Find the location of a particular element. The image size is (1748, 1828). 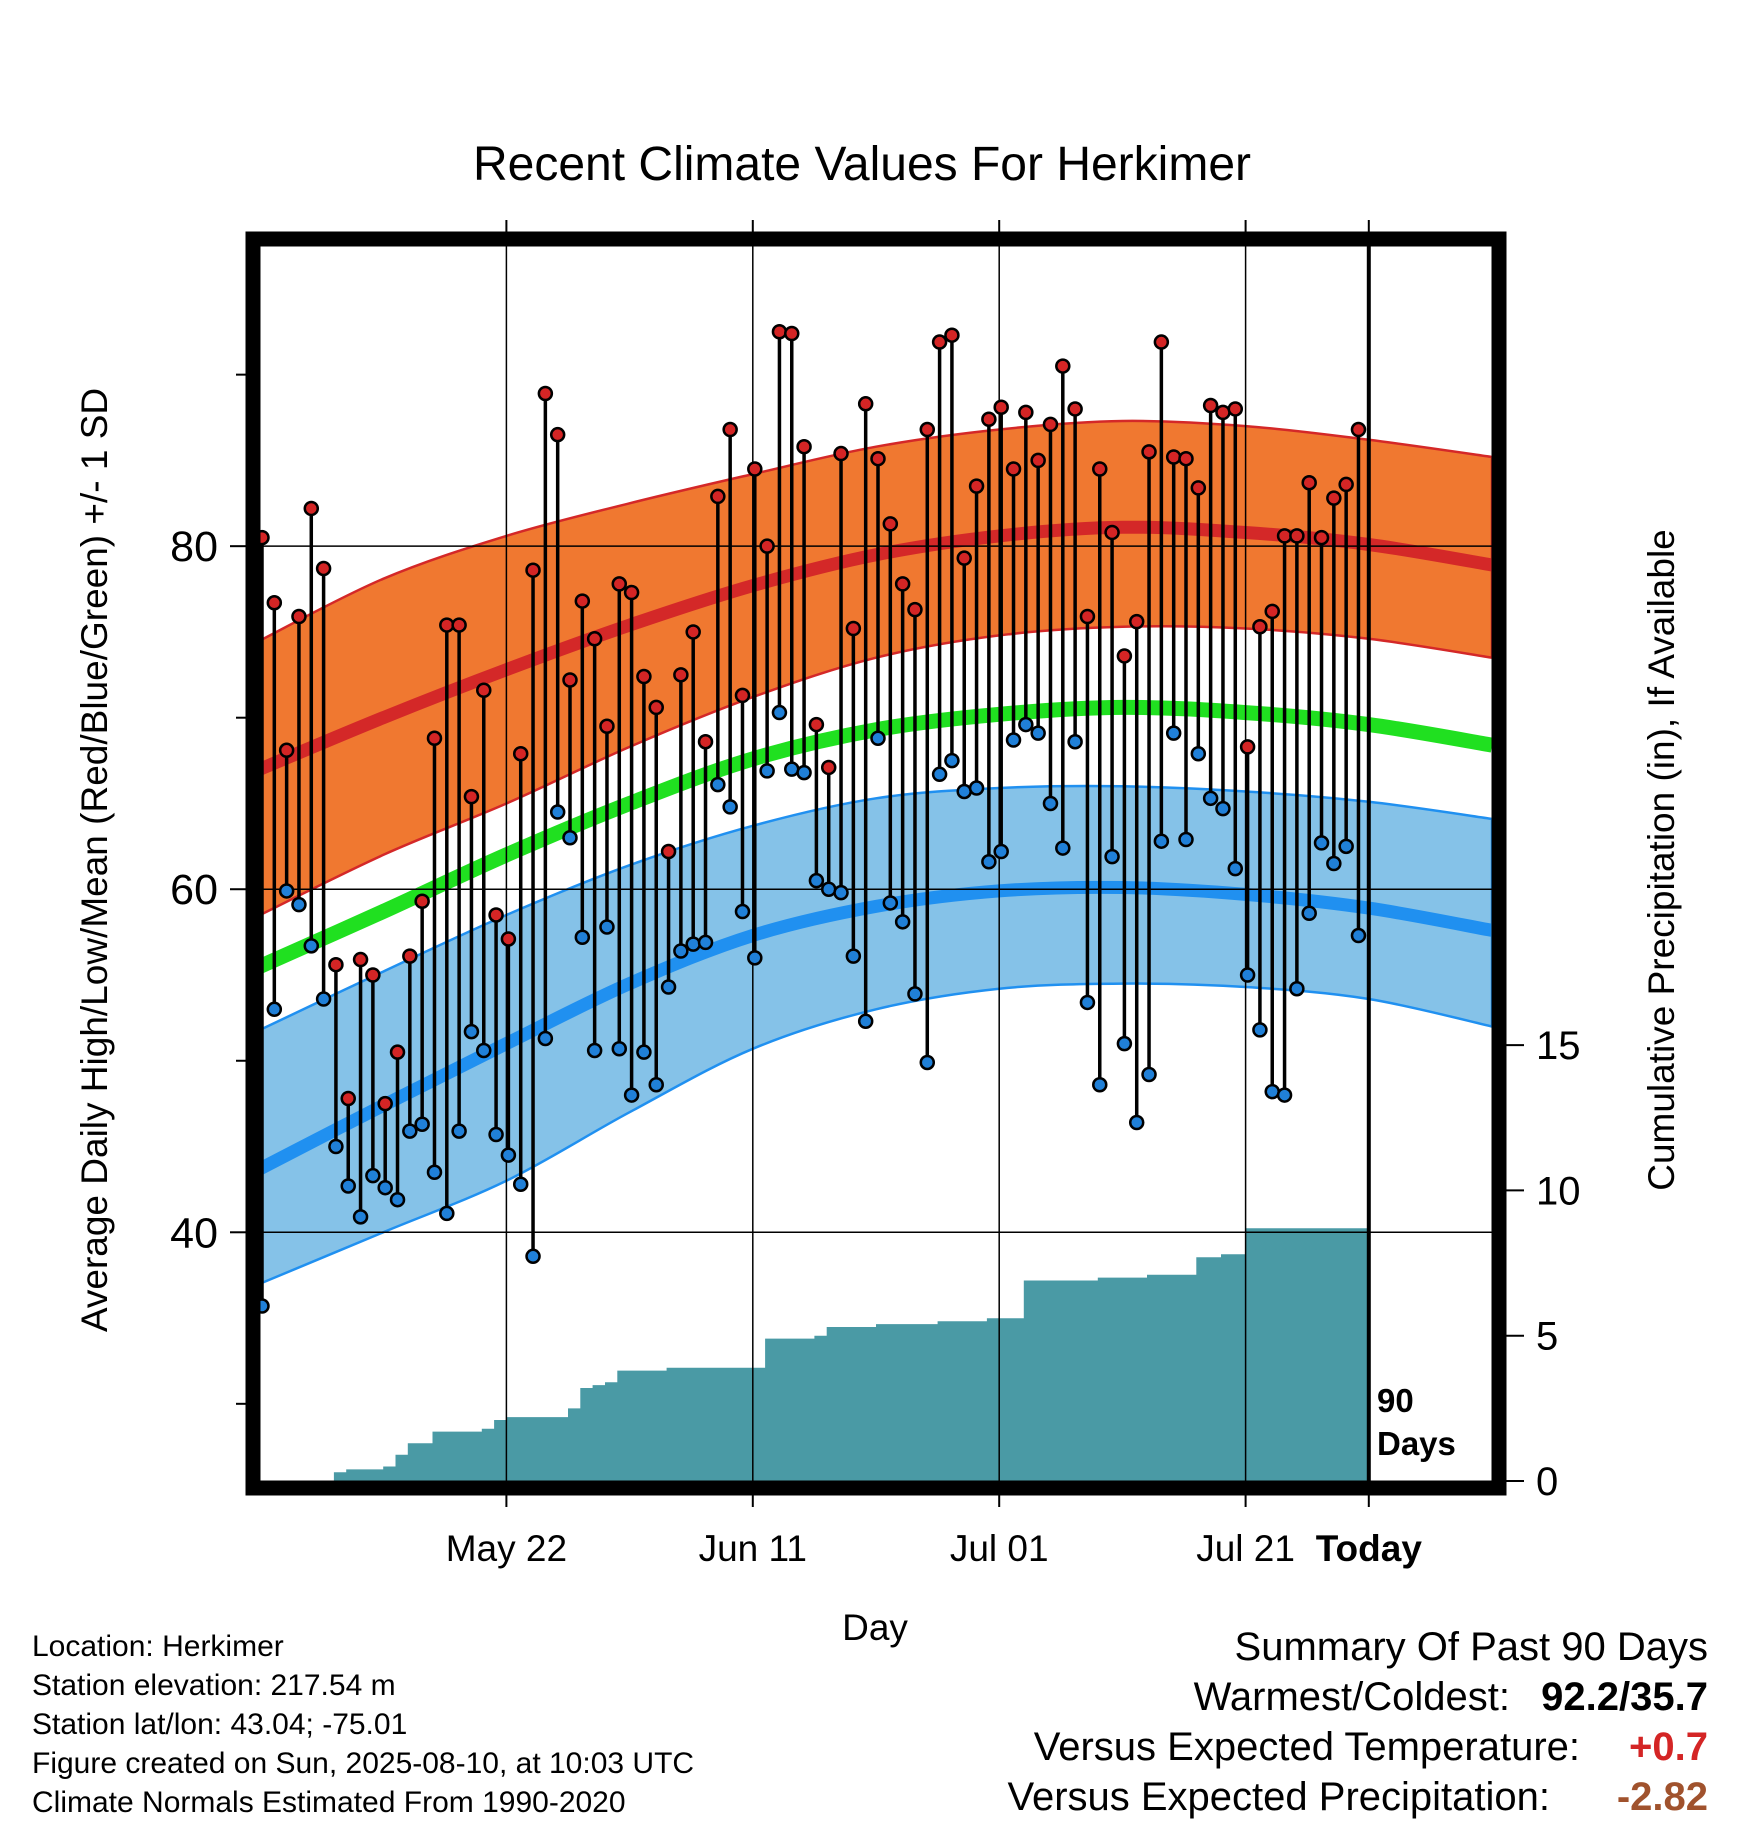

y2-tick-label: 15 is located at coordinates (1558, 1046).